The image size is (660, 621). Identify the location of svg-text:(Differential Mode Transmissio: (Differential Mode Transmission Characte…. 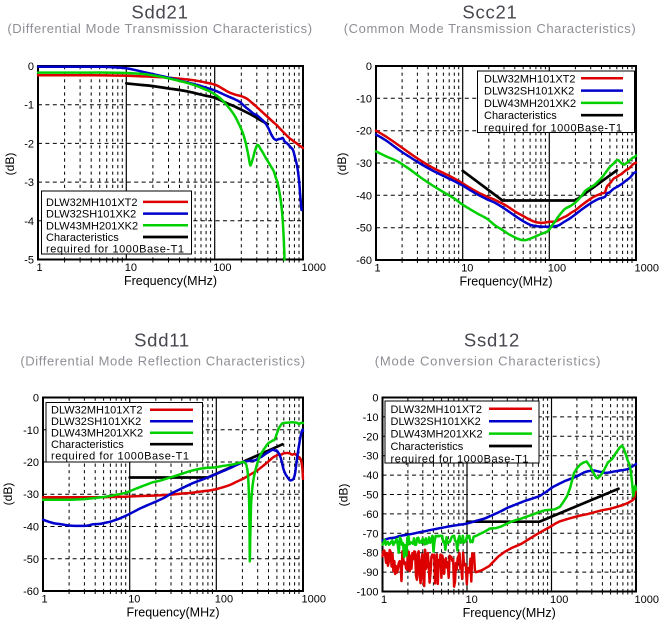
(159, 28).